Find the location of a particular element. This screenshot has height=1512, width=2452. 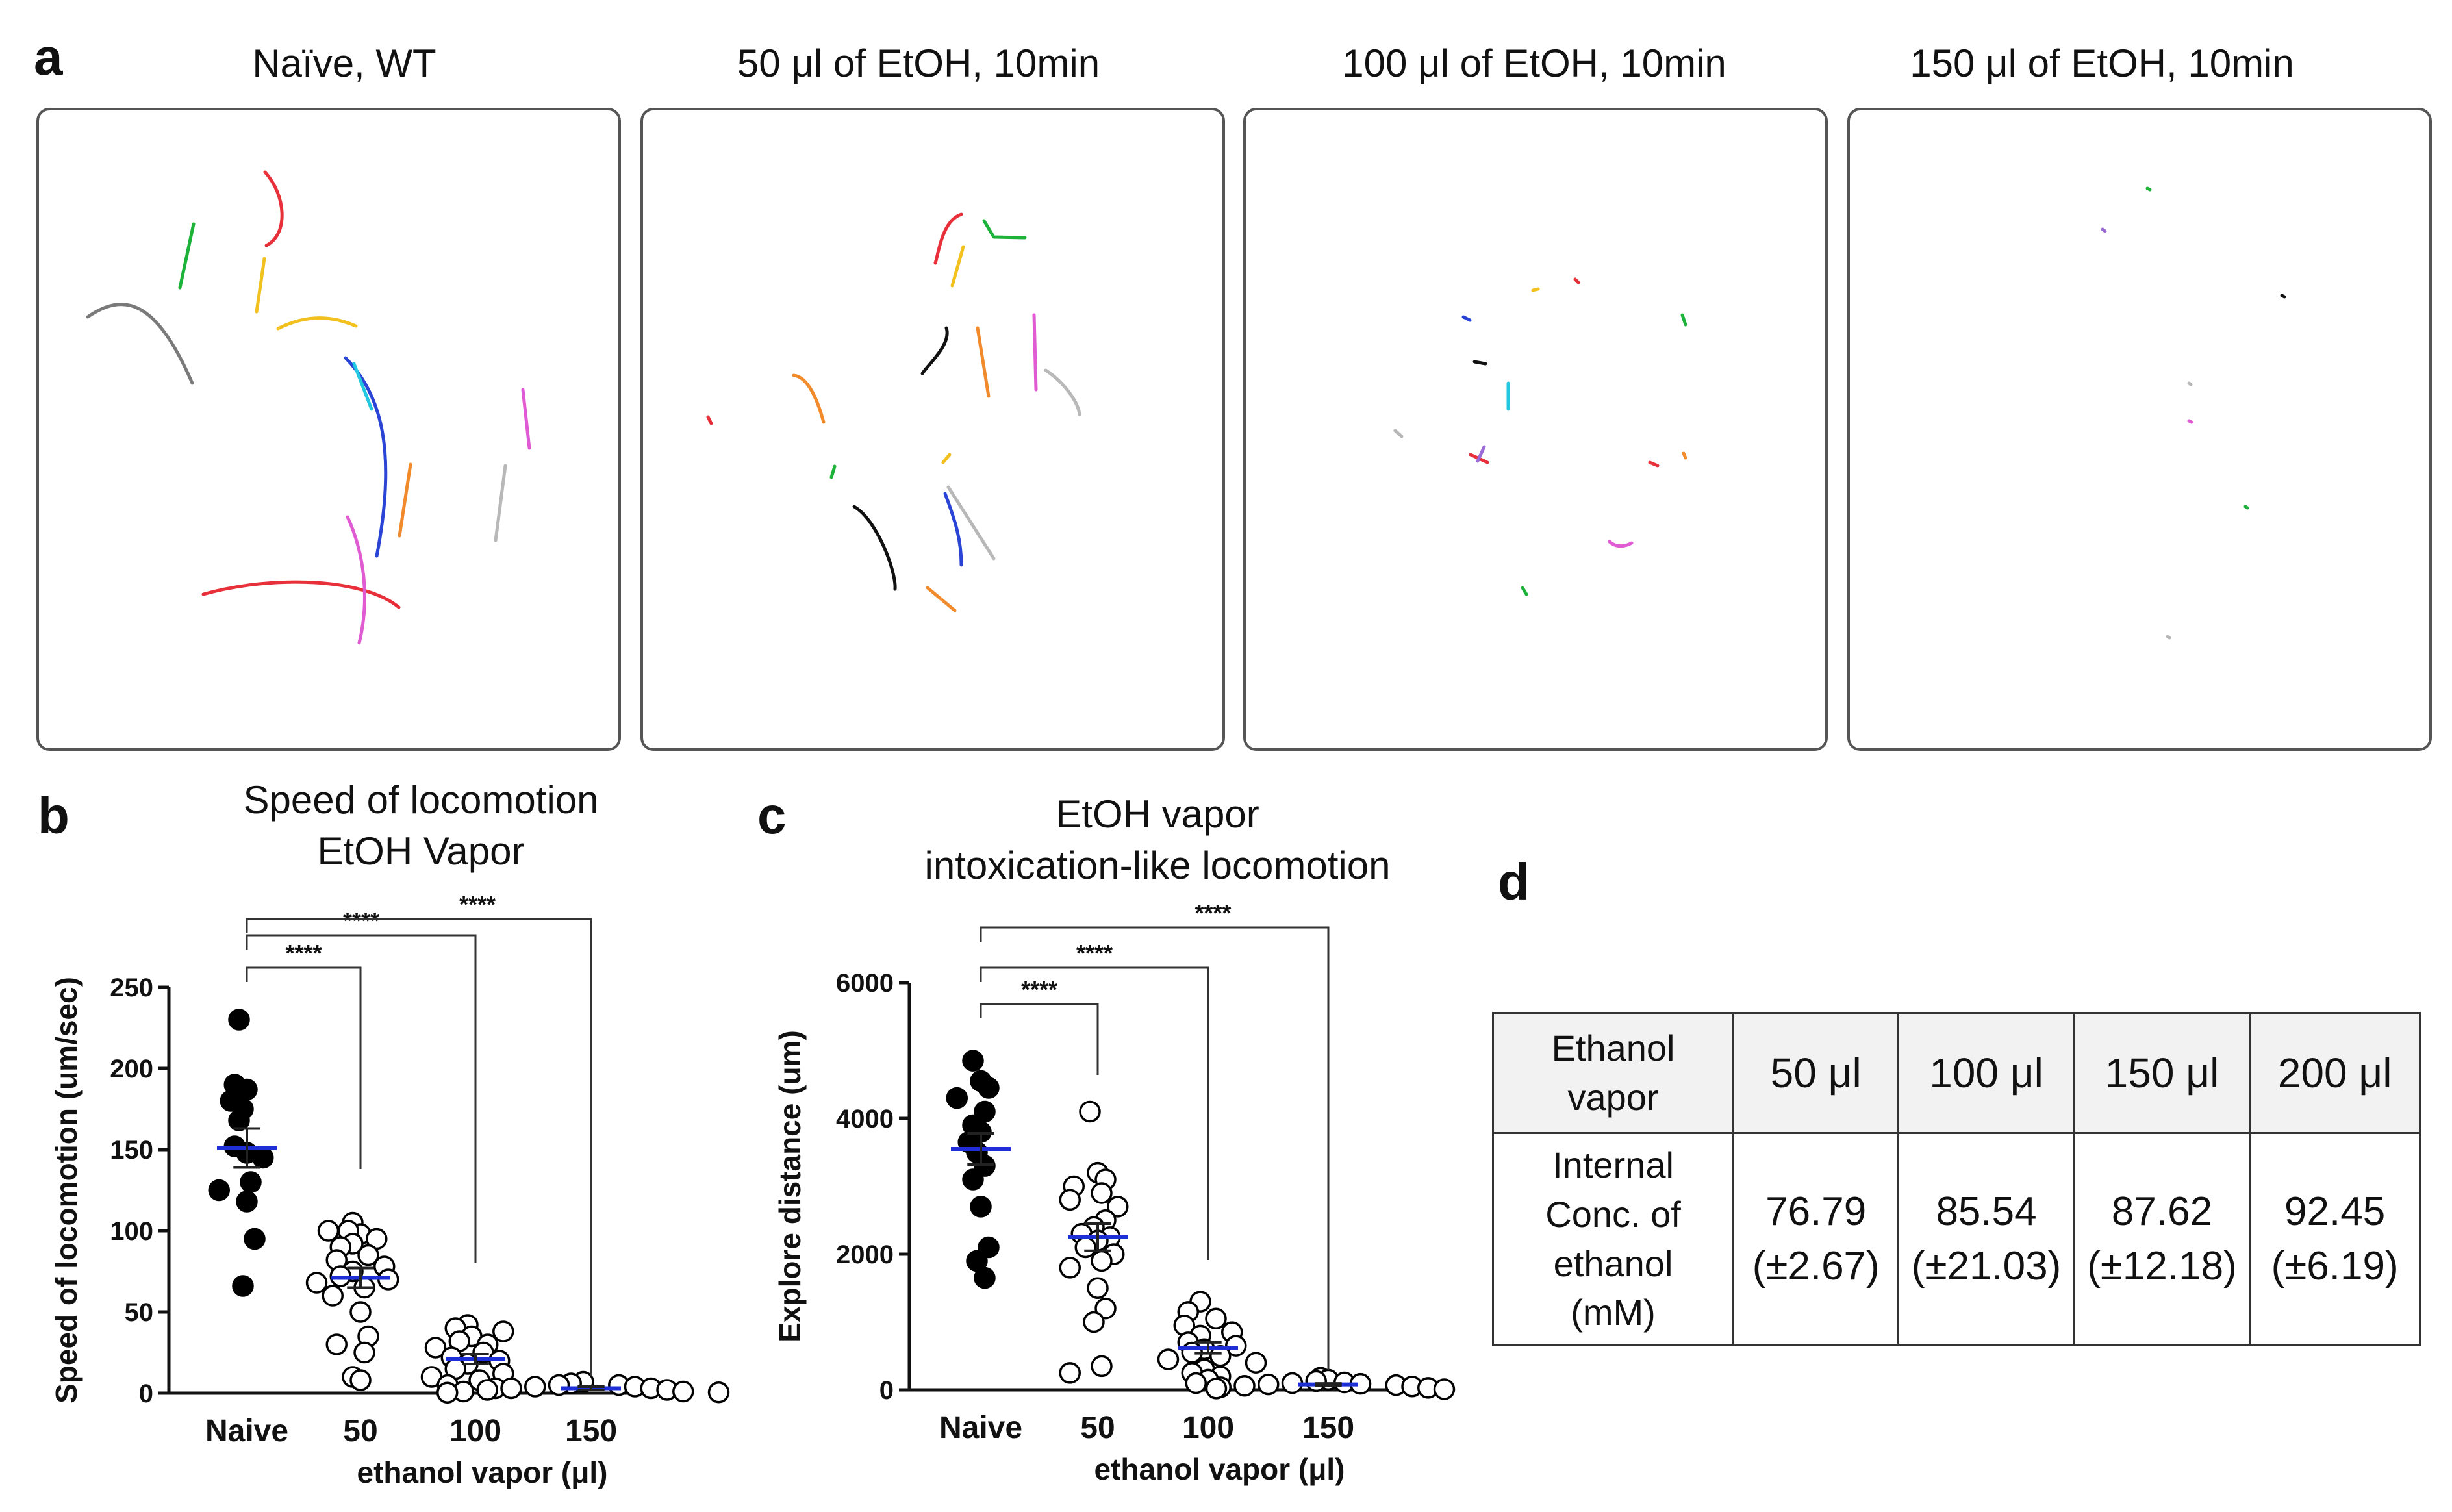

table-header-row: Ethanol vapor 50 μl 100 μl 150 μl 200 μl is located at coordinates (1956, 1073).